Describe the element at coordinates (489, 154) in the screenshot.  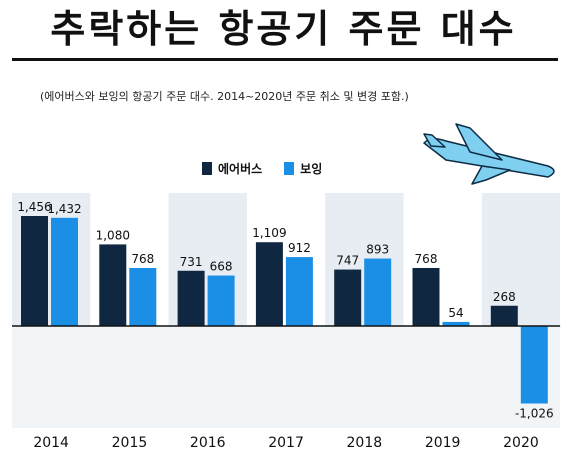
I see `airplane-icon` at that location.